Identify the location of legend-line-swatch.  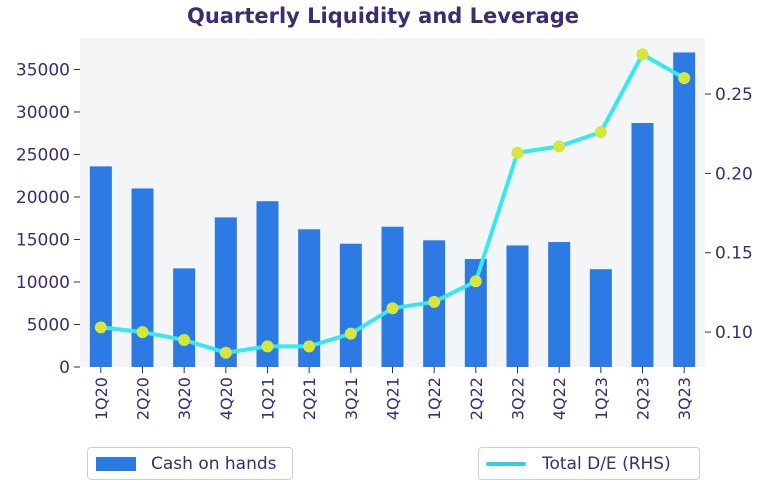
(506, 464).